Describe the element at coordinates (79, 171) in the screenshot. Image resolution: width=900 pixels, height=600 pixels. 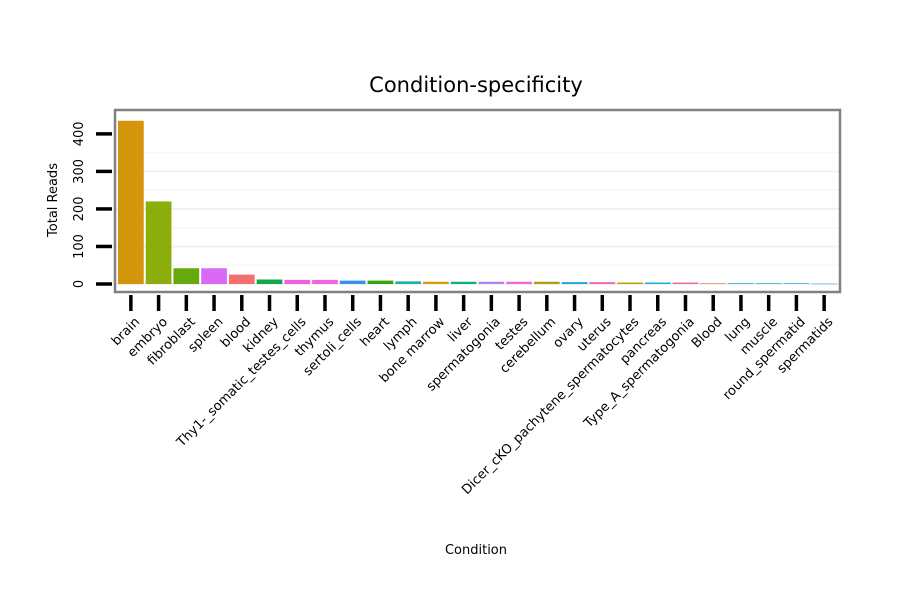
I see `y-tick-label: 300` at that location.